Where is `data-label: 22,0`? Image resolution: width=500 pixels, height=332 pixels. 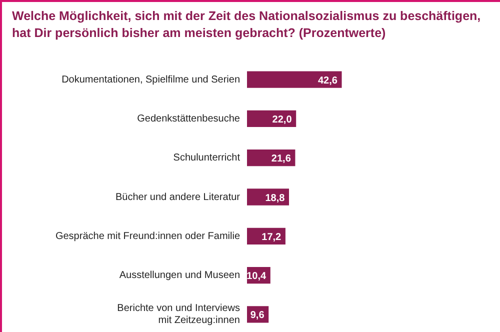
data-label: 22,0 is located at coordinates (282, 120).